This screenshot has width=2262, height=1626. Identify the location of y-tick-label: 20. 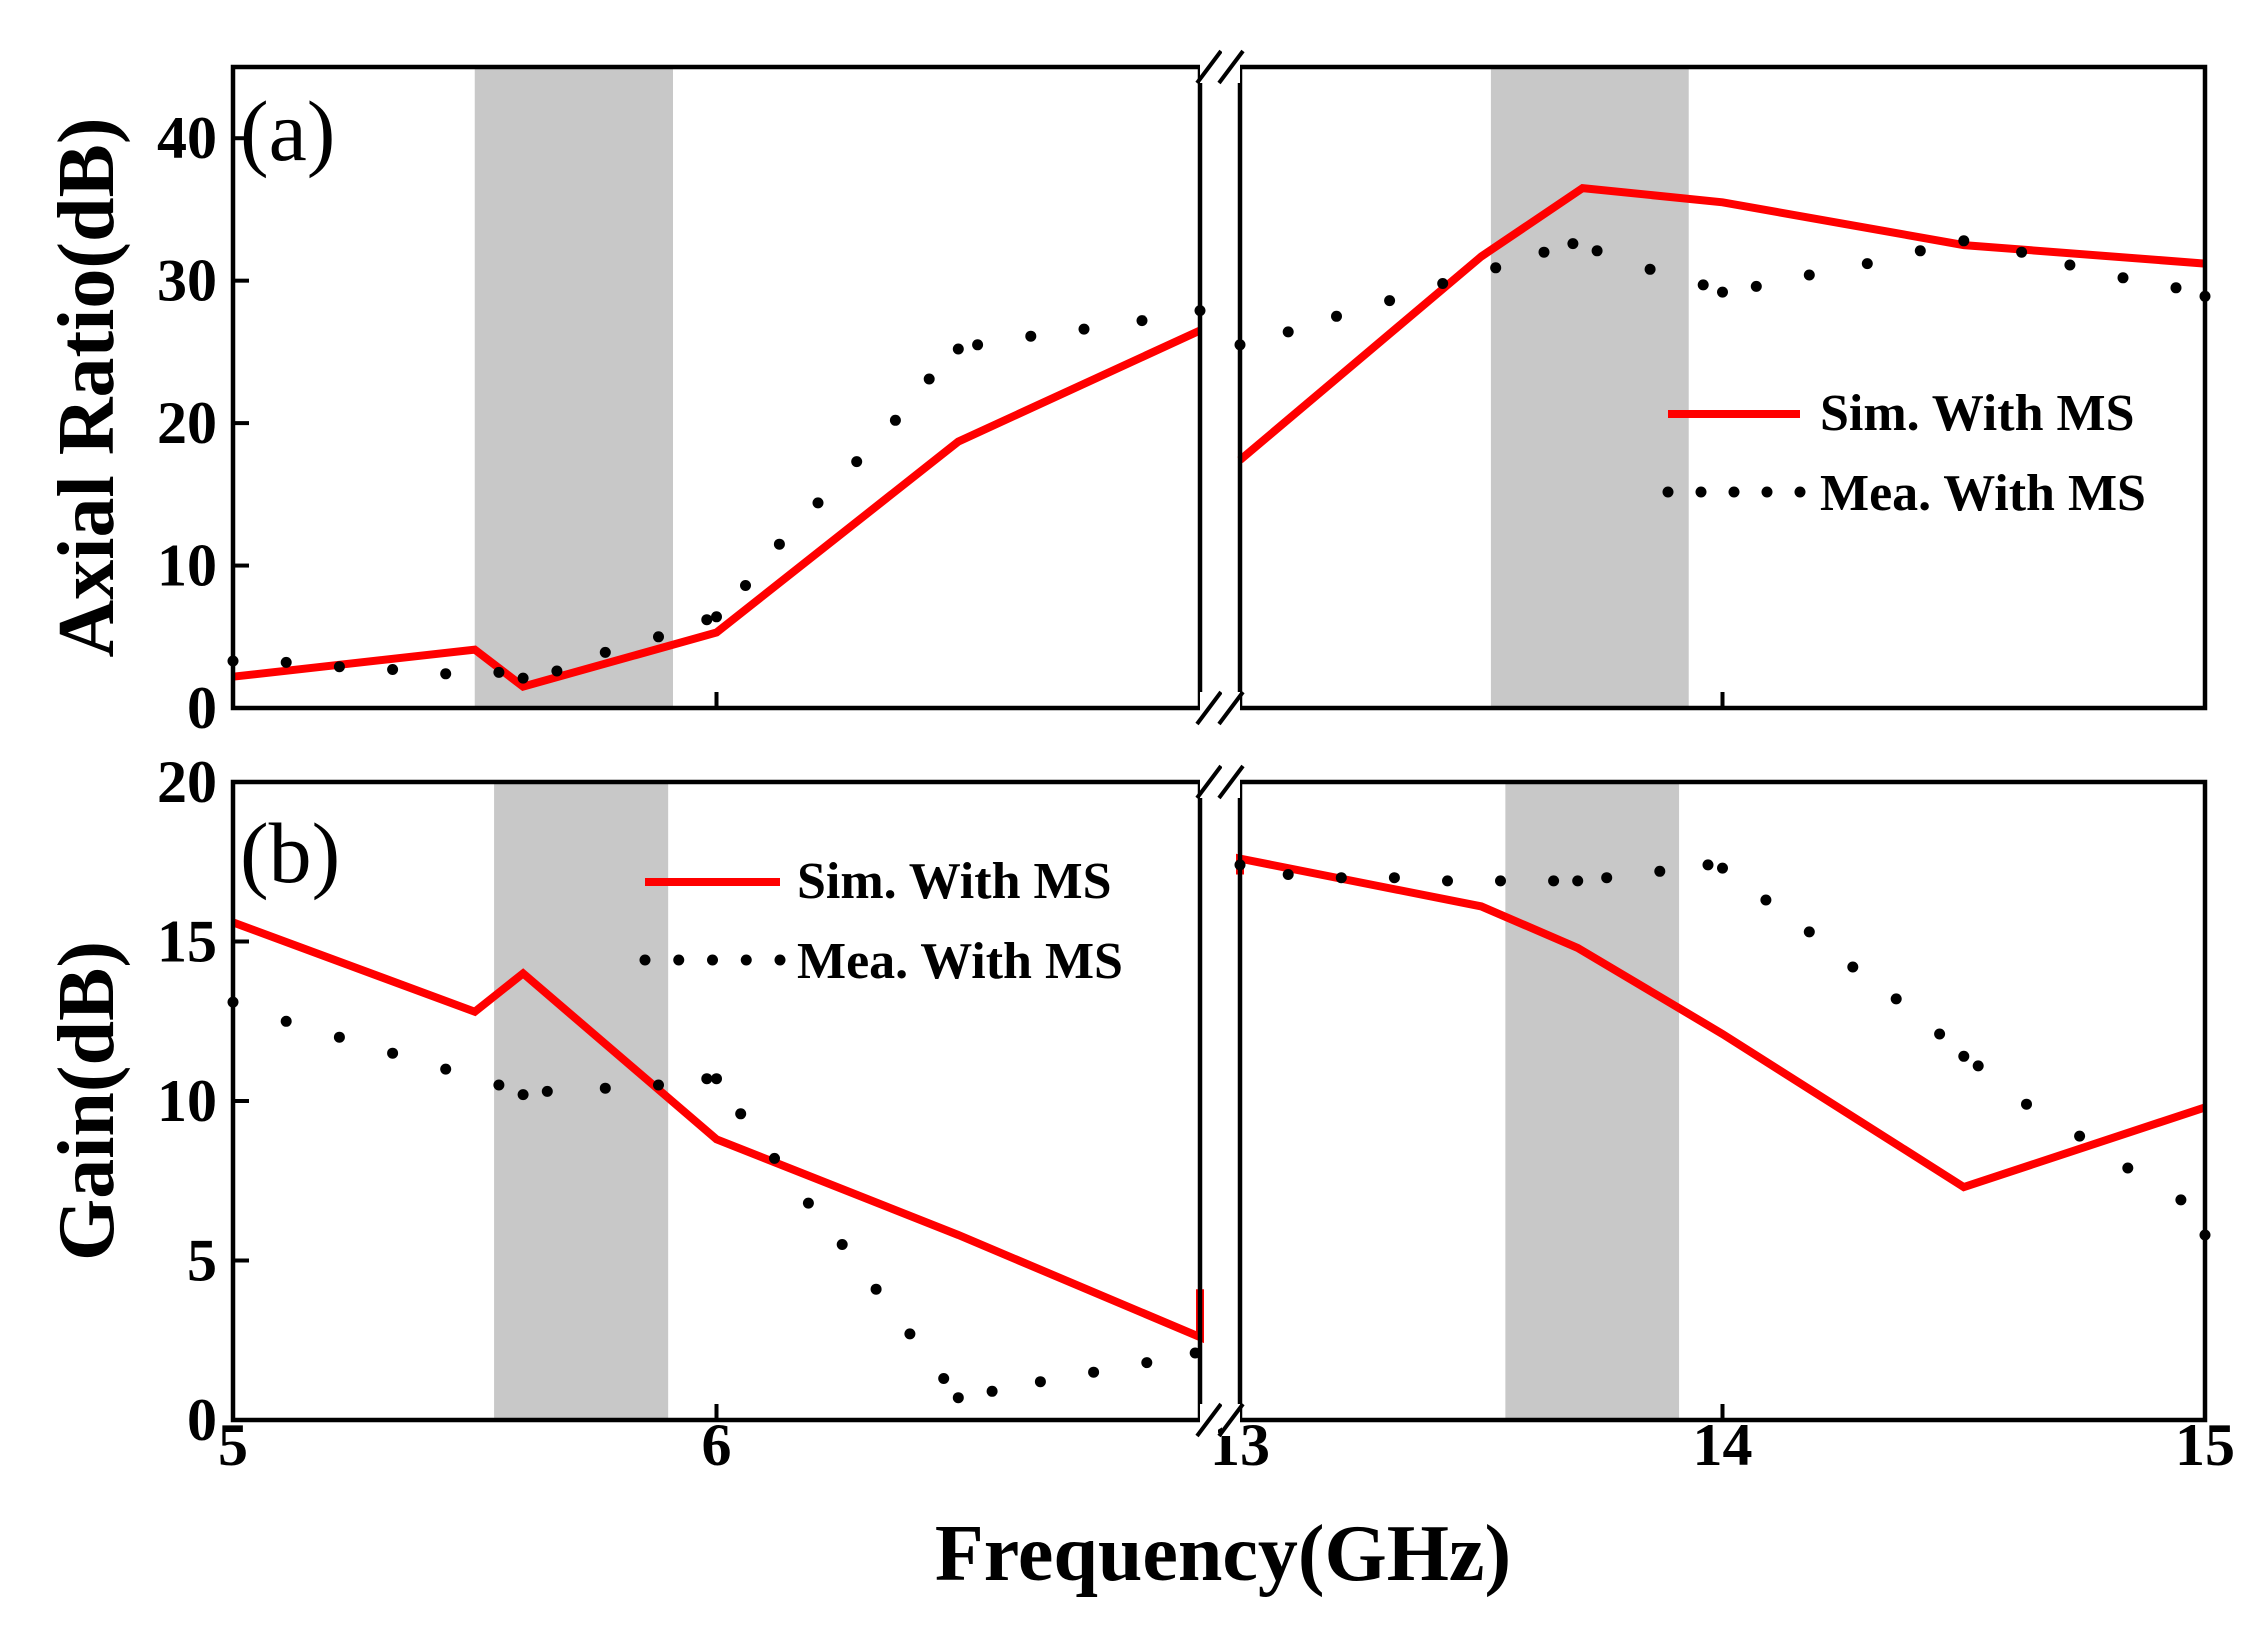
(187, 782).